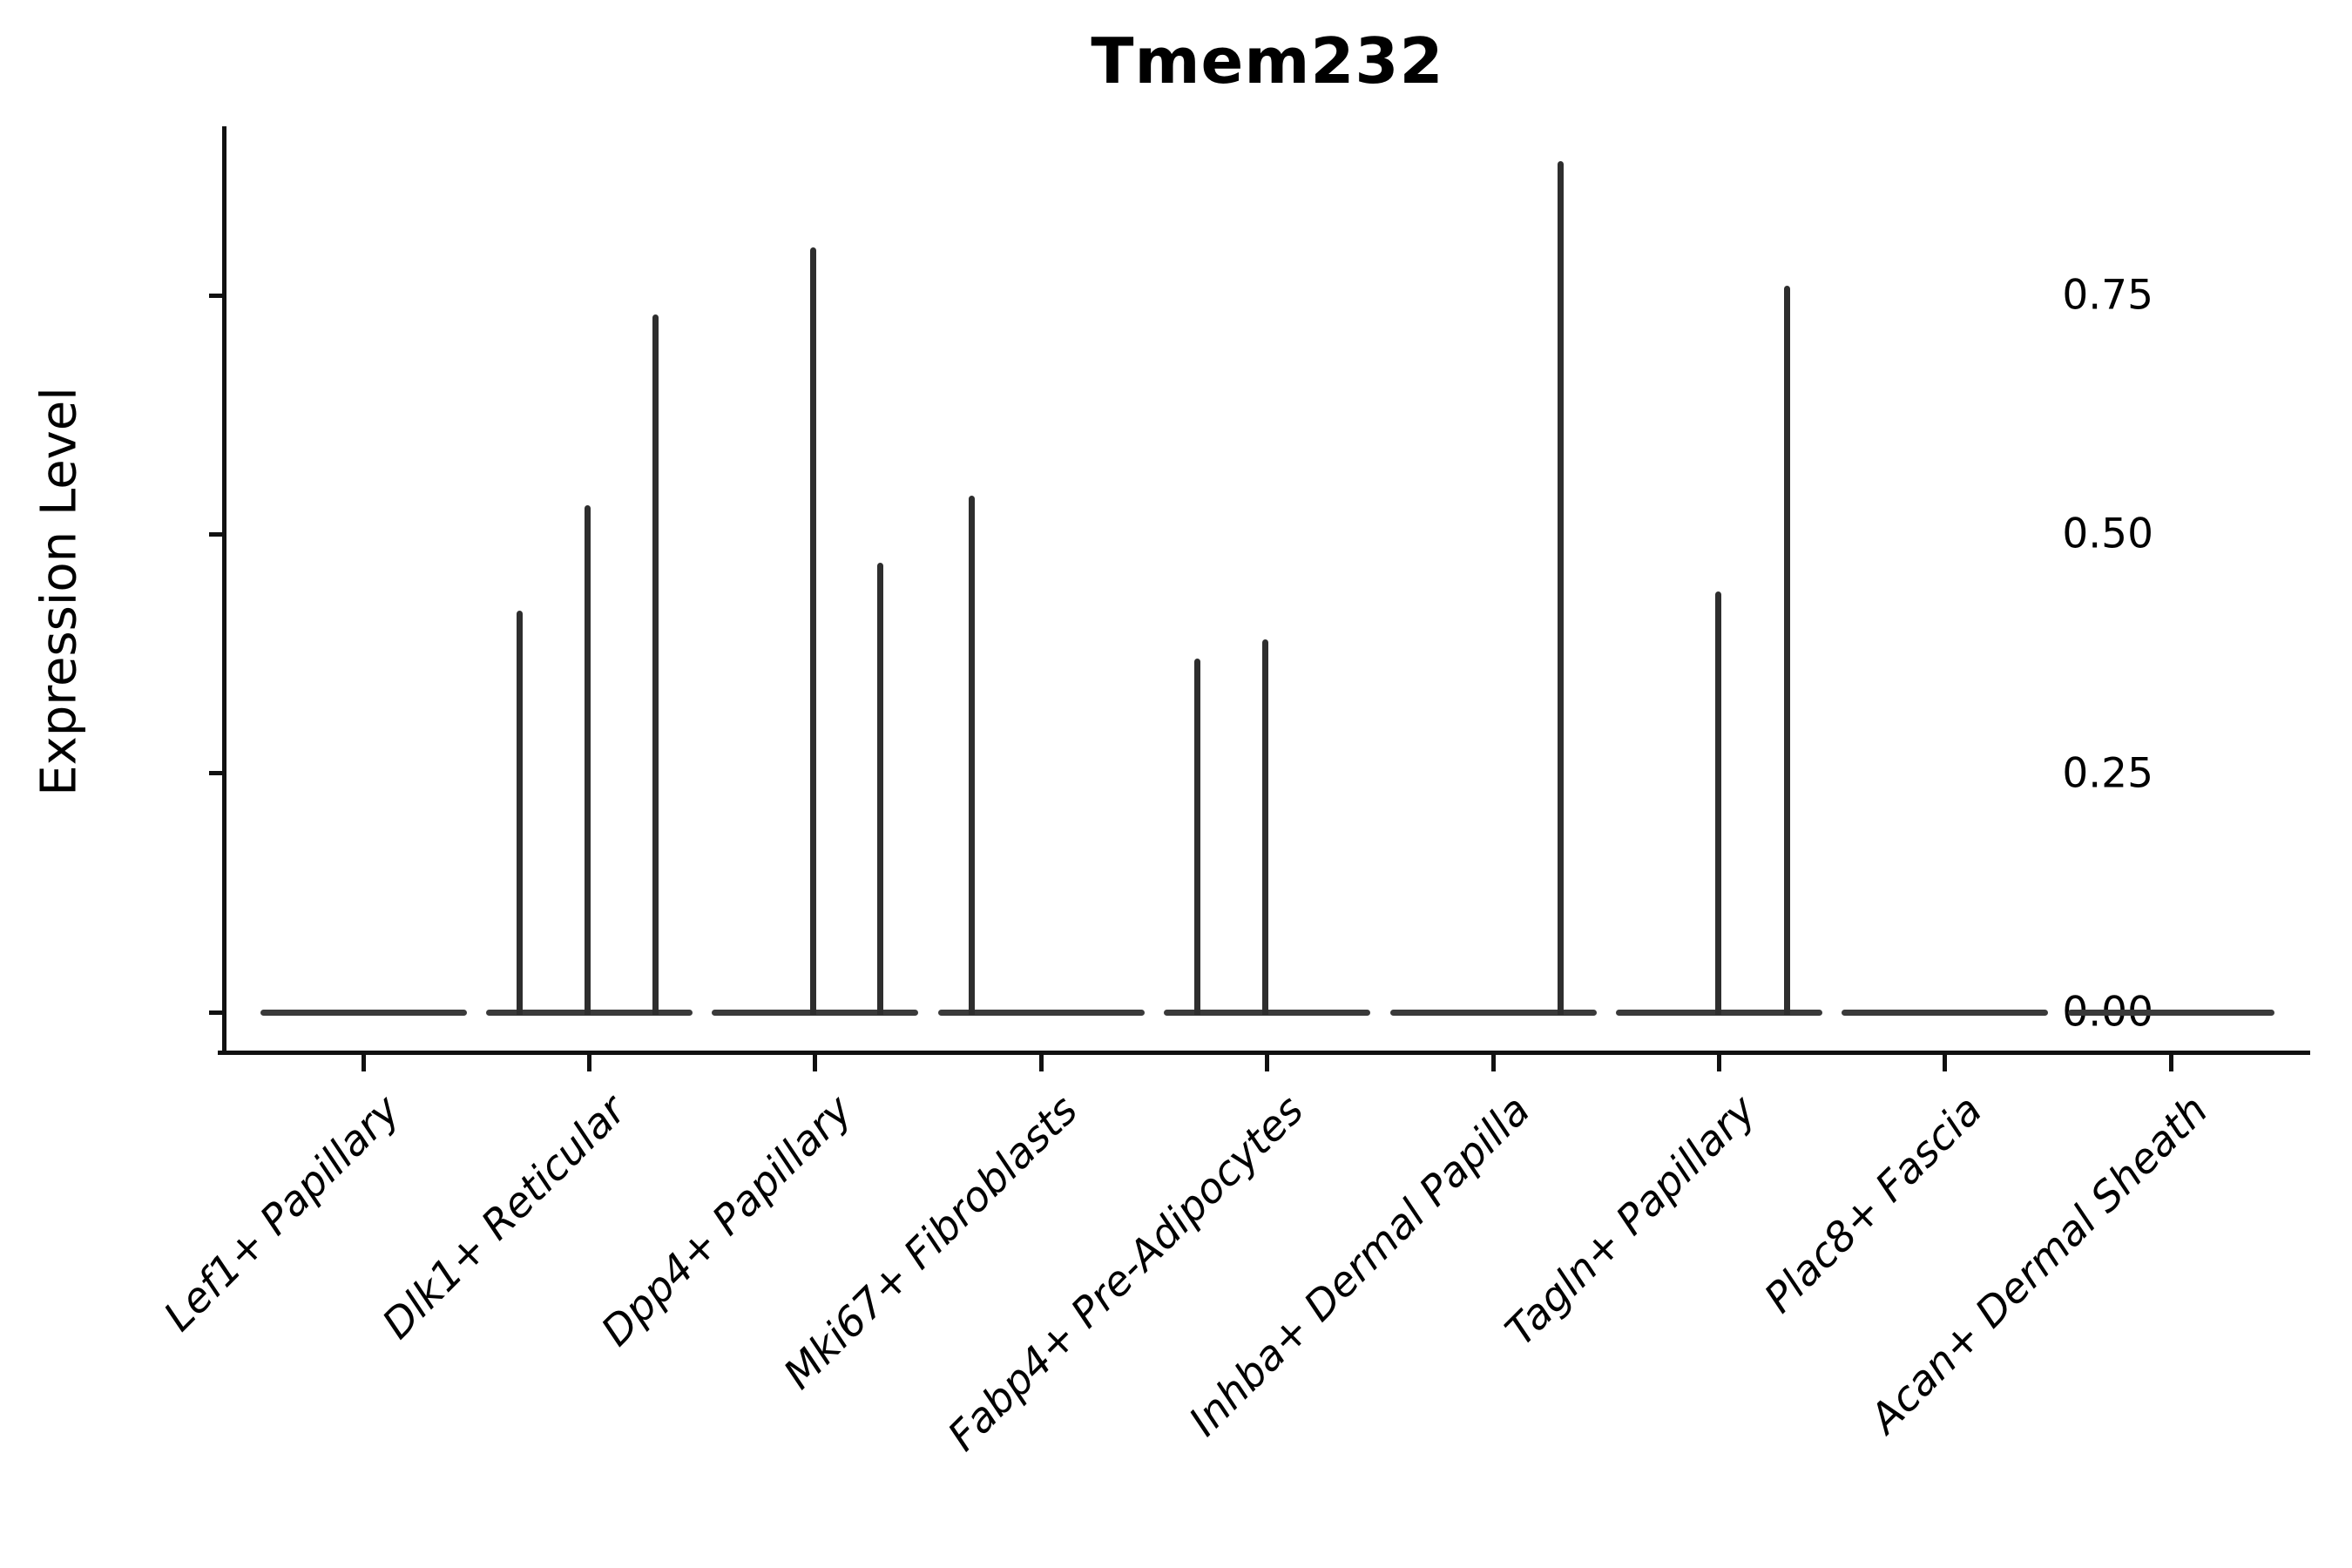 The height and width of the screenshot is (1568, 2352). Describe the element at coordinates (2107, 773) in the screenshot. I see `y-tick-label: 0.25` at that location.